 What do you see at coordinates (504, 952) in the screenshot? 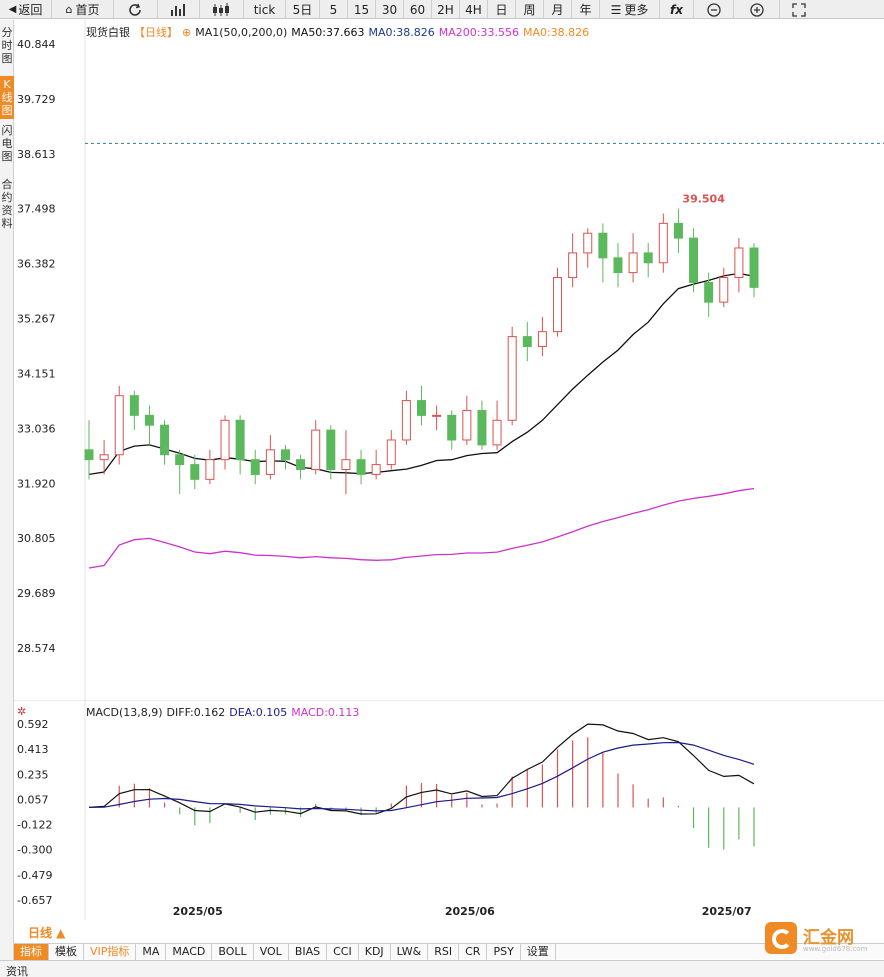
I see `indicator-tab-psy: PSY` at bounding box center [504, 952].